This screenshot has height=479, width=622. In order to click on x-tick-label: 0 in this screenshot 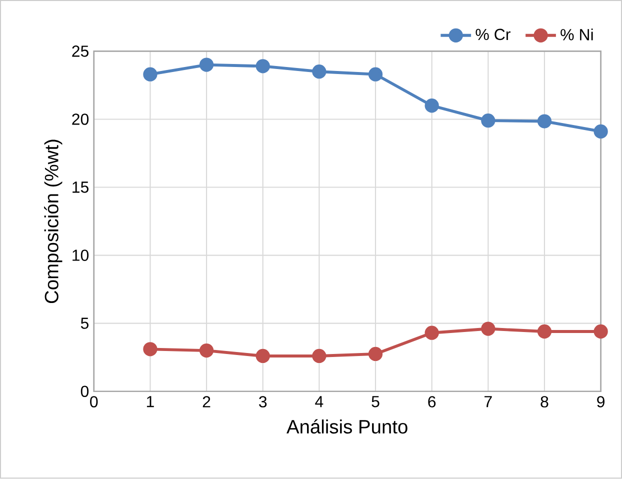, I will do `click(94, 402)`.